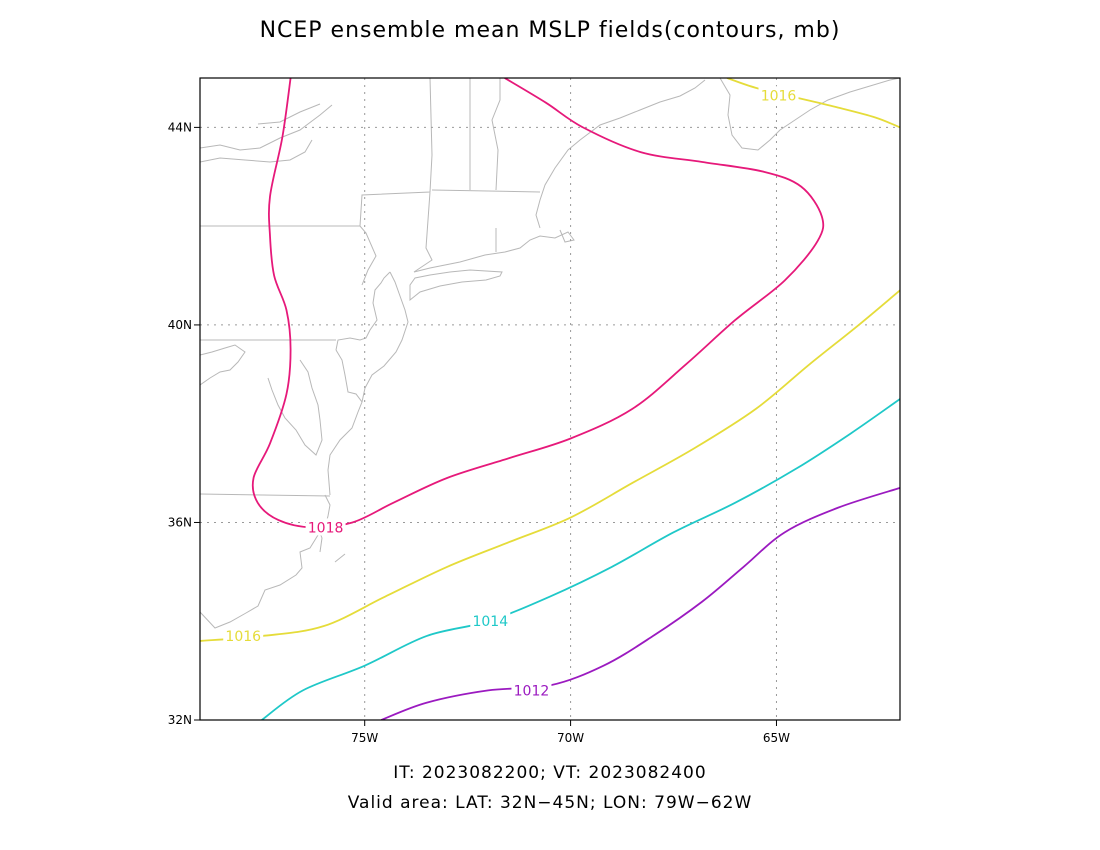 The width and height of the screenshot is (1100, 850). Describe the element at coordinates (180, 325) in the screenshot. I see `y-tick-label-2: 40N` at that location.